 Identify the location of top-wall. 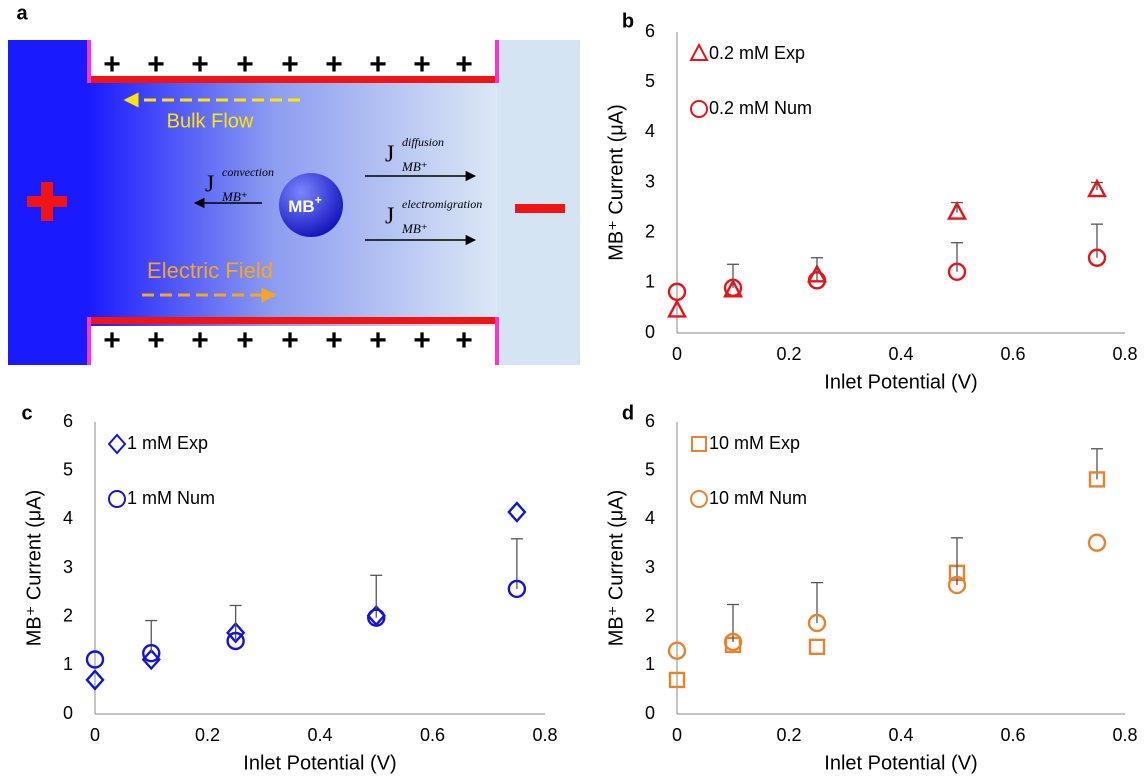
(293, 58).